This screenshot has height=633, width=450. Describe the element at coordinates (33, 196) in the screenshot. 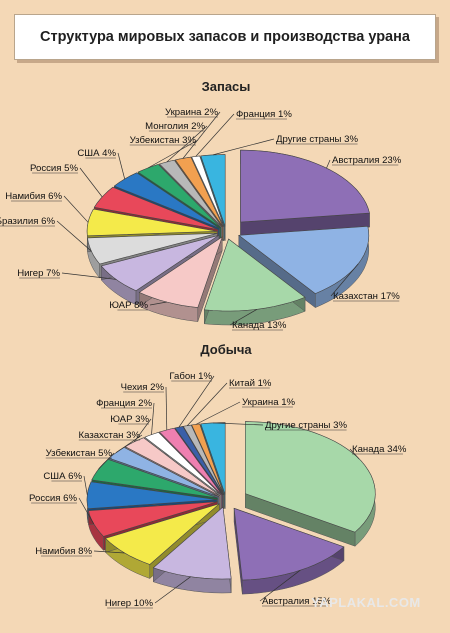

I see `label-намибия-6: Намибия 6%` at that location.